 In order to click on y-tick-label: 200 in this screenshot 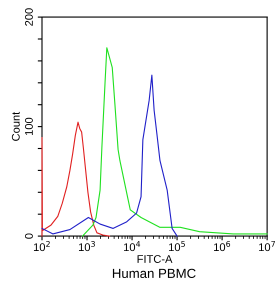, I will do `click(28, 17)`.